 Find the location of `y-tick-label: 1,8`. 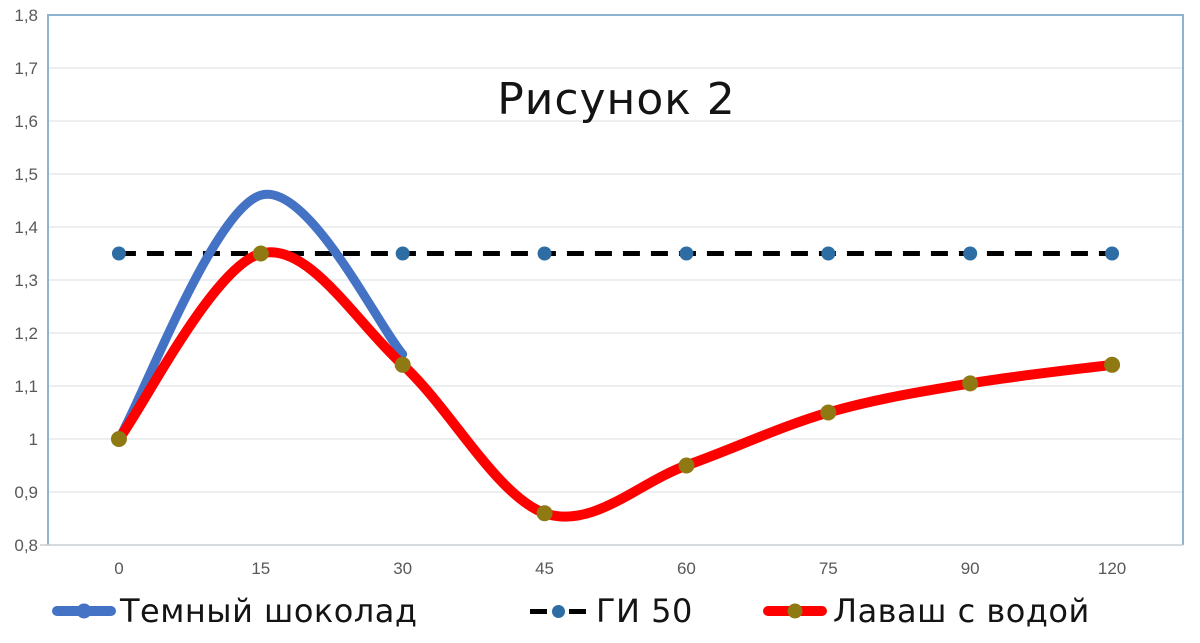

y-tick-label: 1,8 is located at coordinates (26, 15).